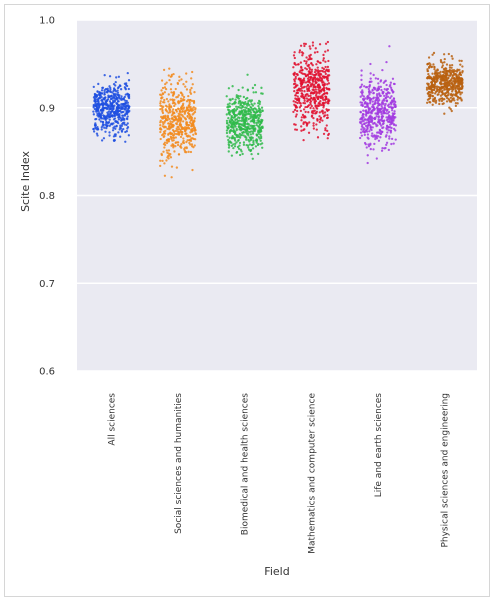 The width and height of the screenshot is (495, 602). Describe the element at coordinates (25, 181) in the screenshot. I see `y-axis-label: Scite Index` at that location.